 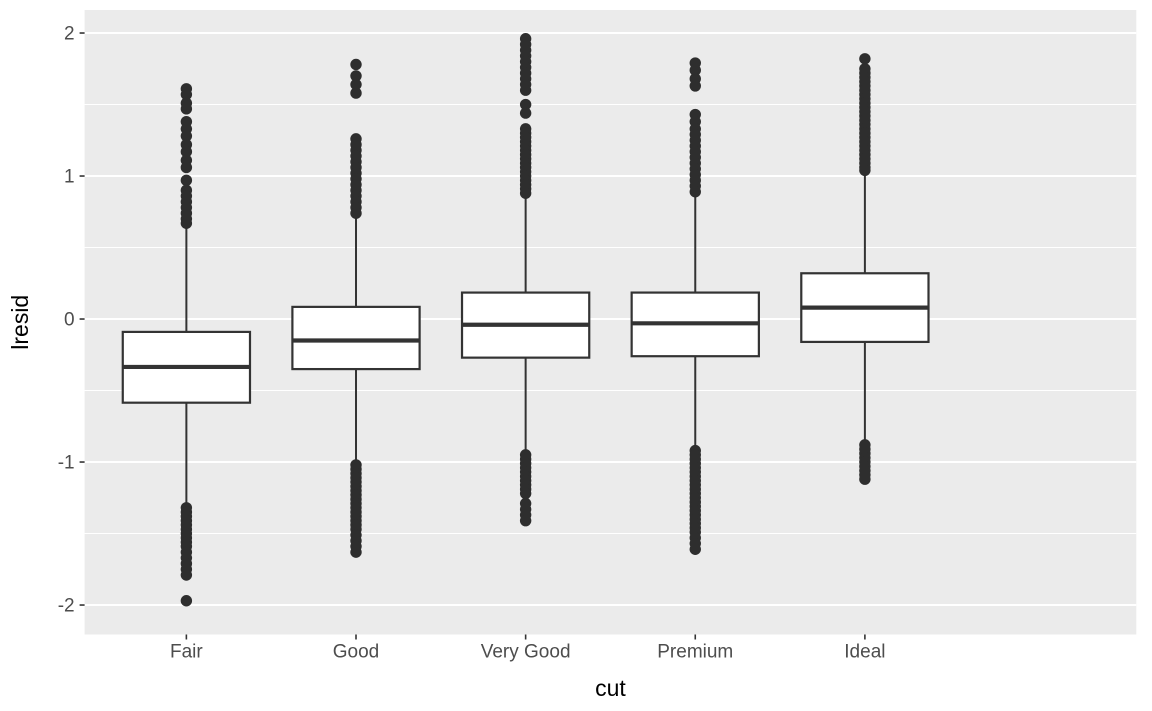 What do you see at coordinates (66, 463) in the screenshot?
I see `y-tick-label: -1` at bounding box center [66, 463].